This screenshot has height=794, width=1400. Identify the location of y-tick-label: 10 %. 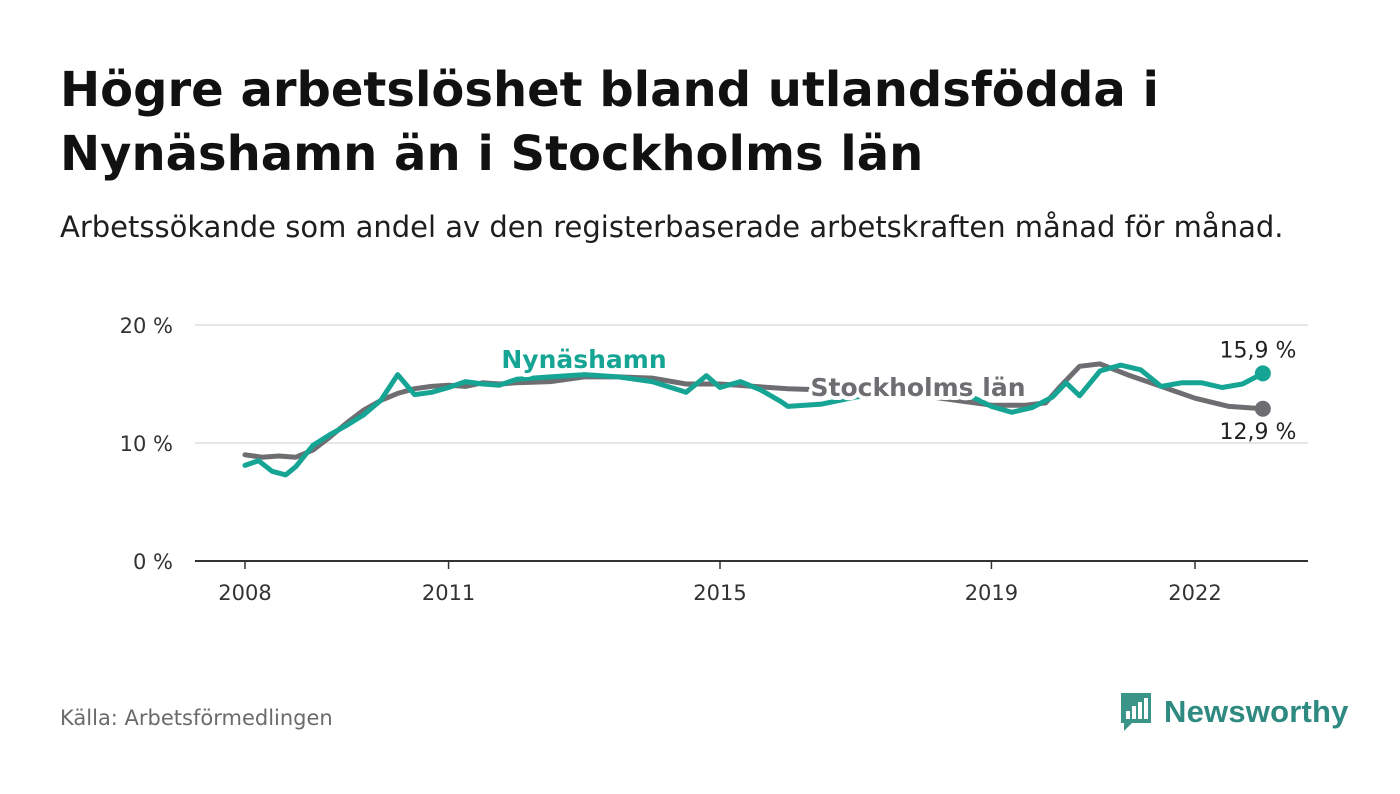
(146, 444).